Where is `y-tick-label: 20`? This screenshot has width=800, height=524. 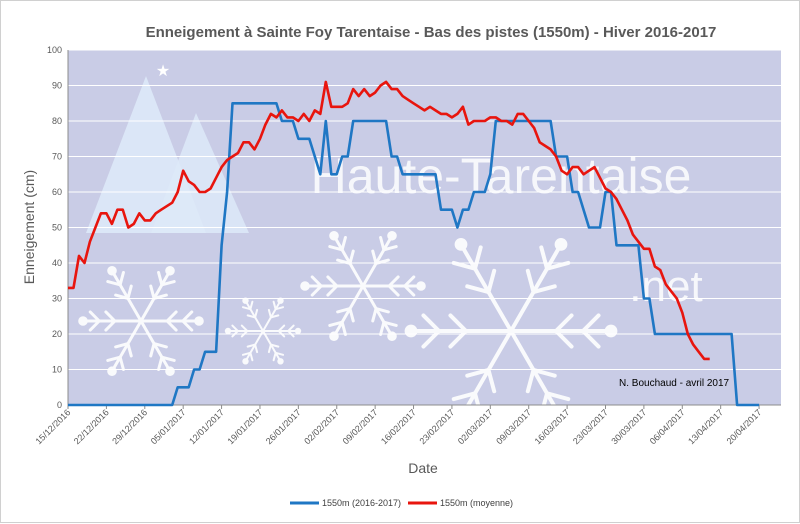
y-tick-label: 20 is located at coordinates (57, 334).